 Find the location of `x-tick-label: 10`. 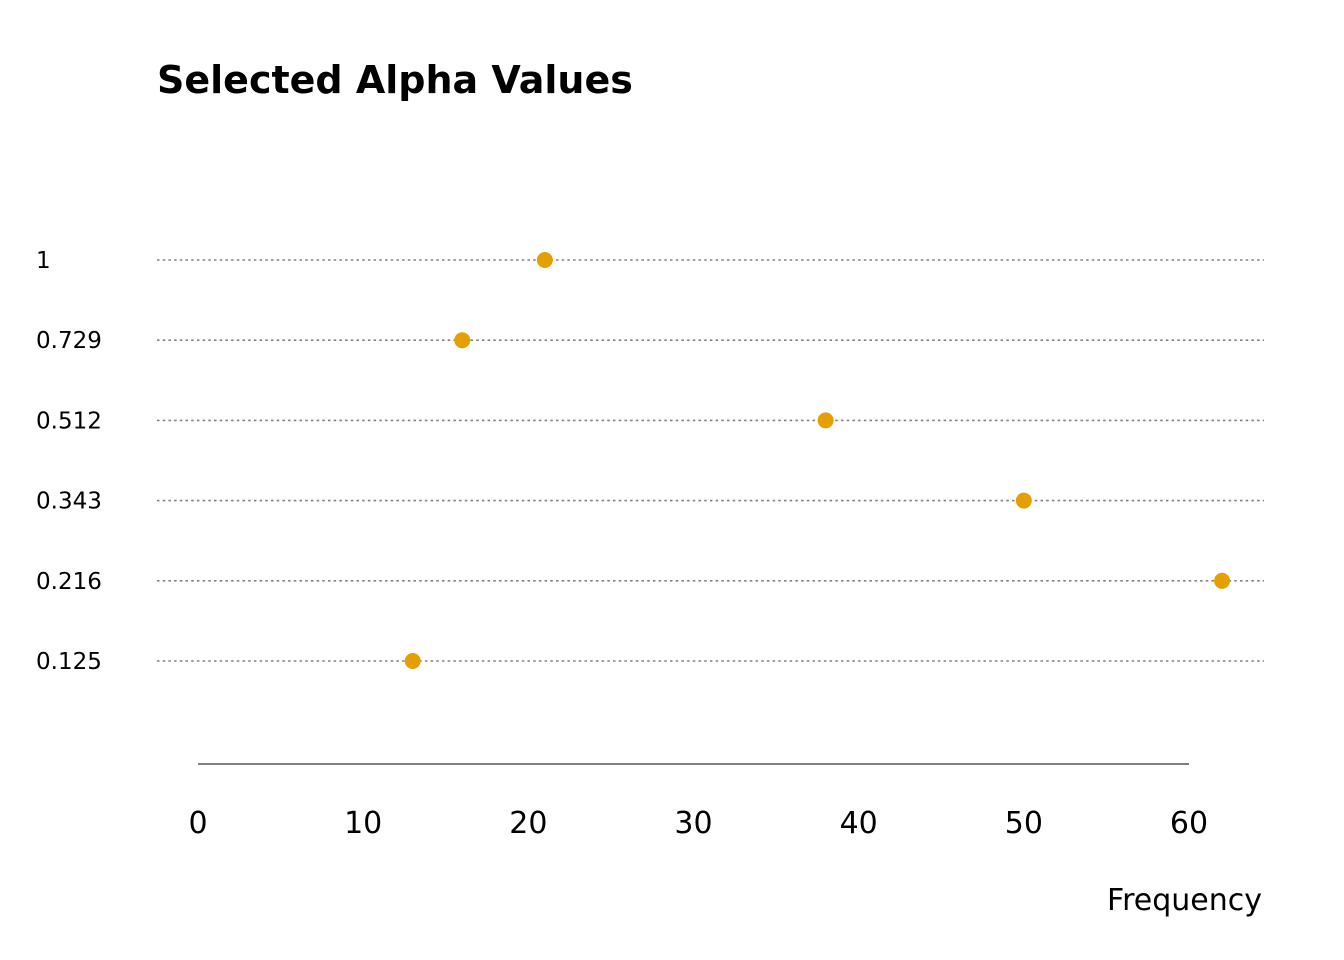

x-tick-label: 10 is located at coordinates (363, 823).